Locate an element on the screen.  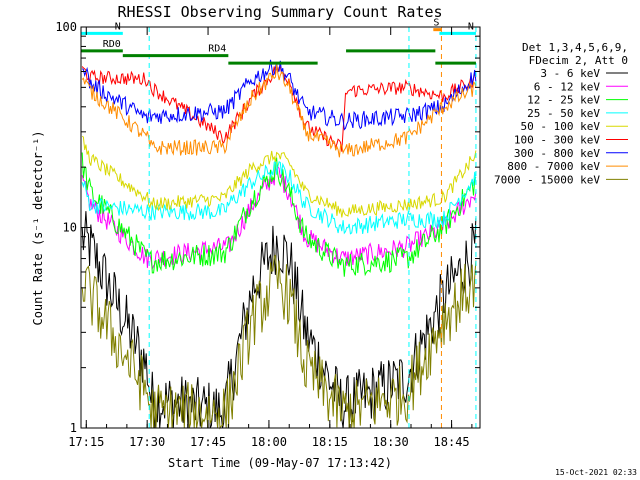
flag-label-2: S is located at coordinates (436, 23).